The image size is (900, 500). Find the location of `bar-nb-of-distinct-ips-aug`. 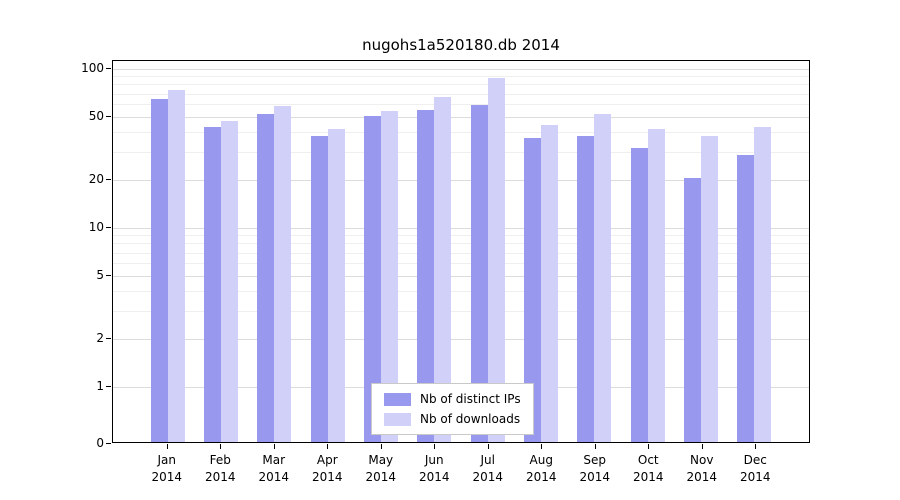

bar-nb-of-distinct-ips-aug is located at coordinates (532, 289).